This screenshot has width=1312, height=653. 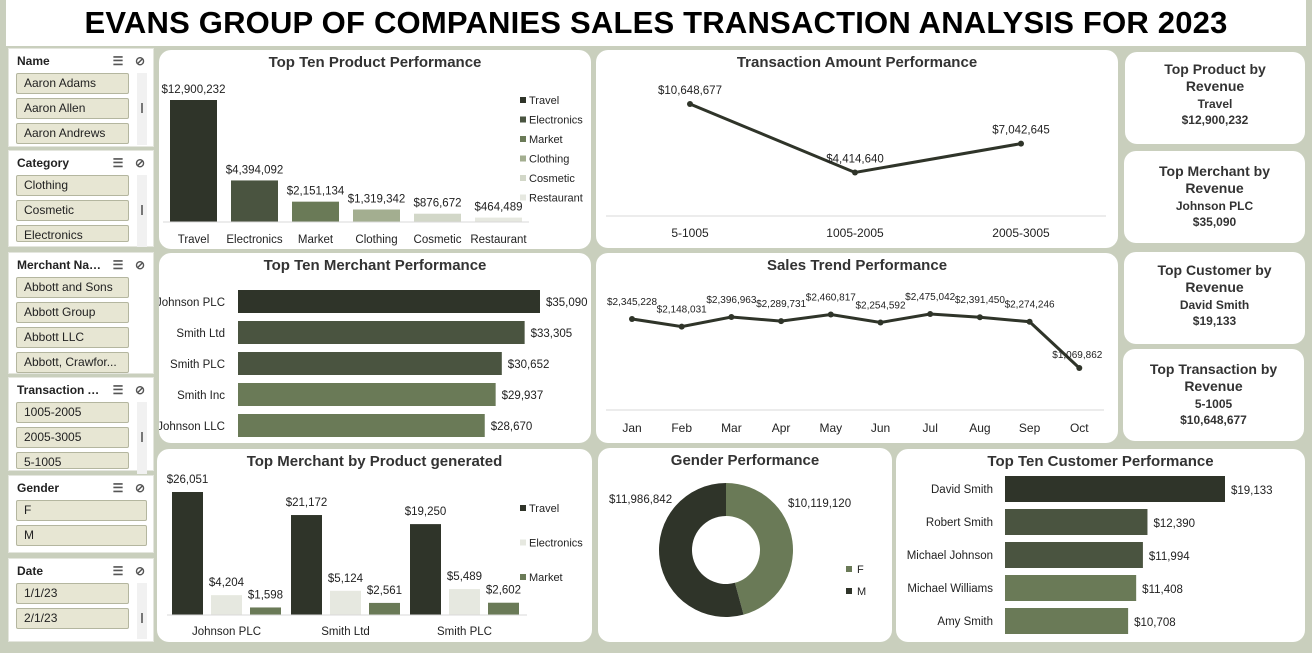 What do you see at coordinates (72, 287) in the screenshot?
I see `slicer-item: Abbott and Sons` at bounding box center [72, 287].